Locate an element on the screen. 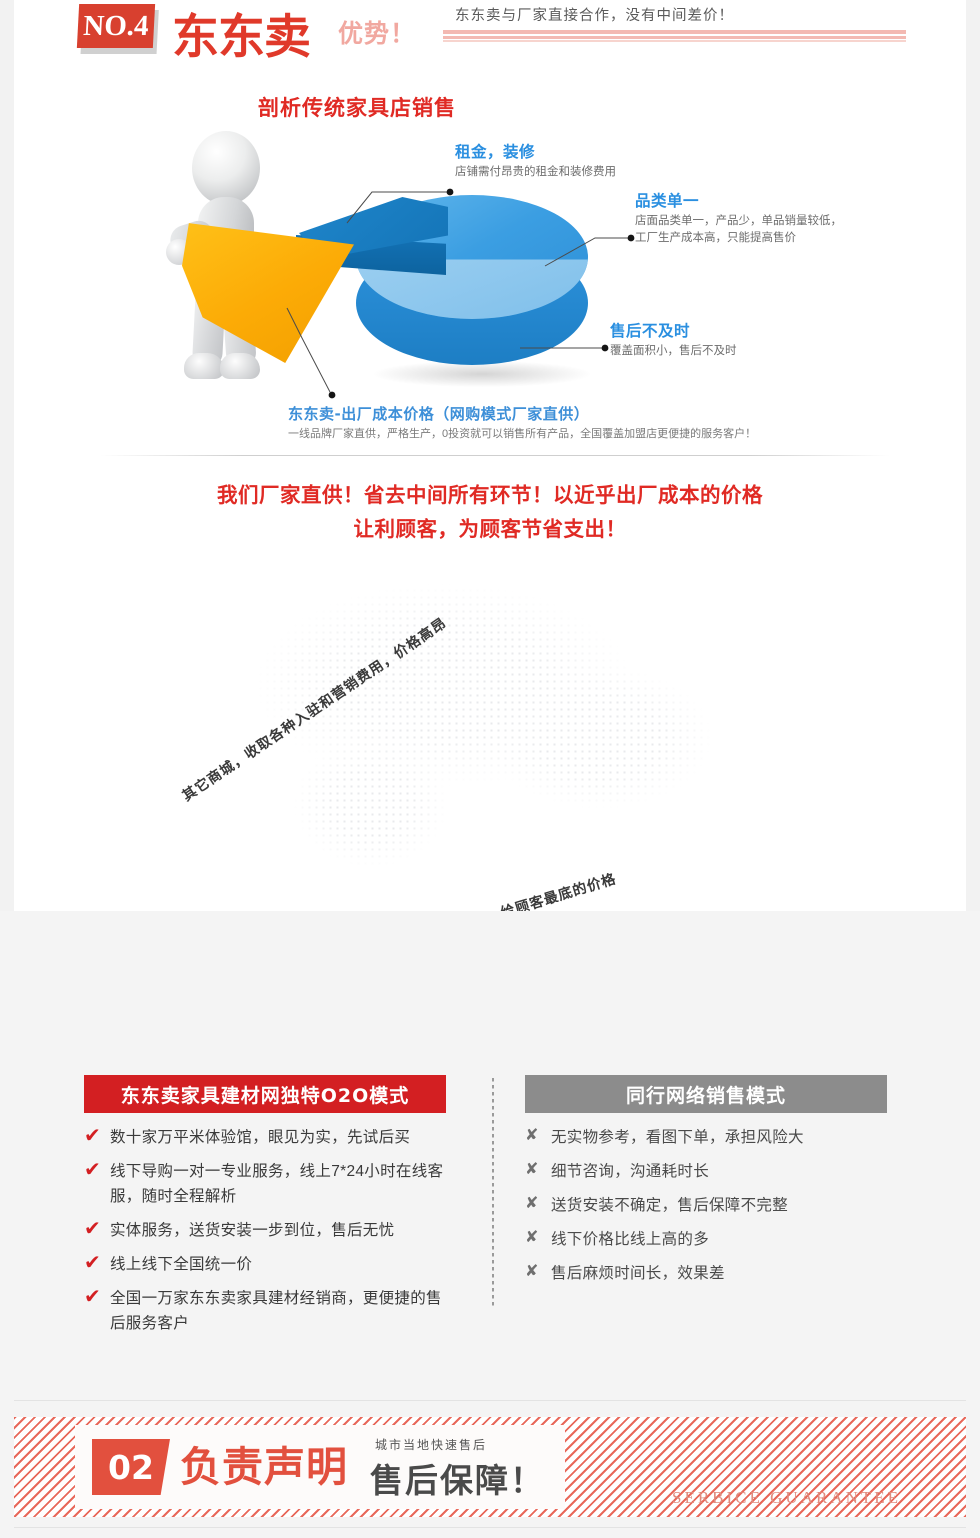 The image size is (980, 1538). comparison-right-heading: 同行网络销售模式 is located at coordinates (706, 1094).